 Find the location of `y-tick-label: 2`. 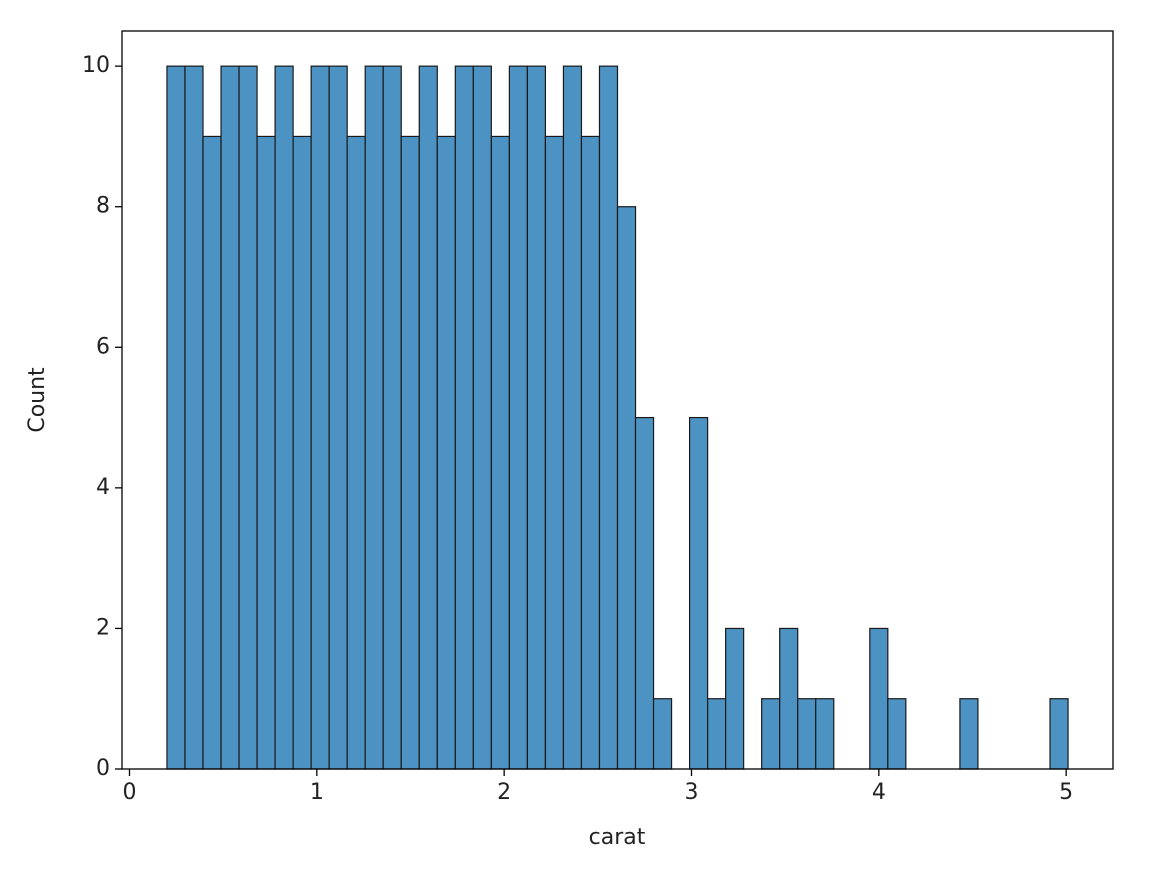

y-tick-label: 2 is located at coordinates (103, 627).